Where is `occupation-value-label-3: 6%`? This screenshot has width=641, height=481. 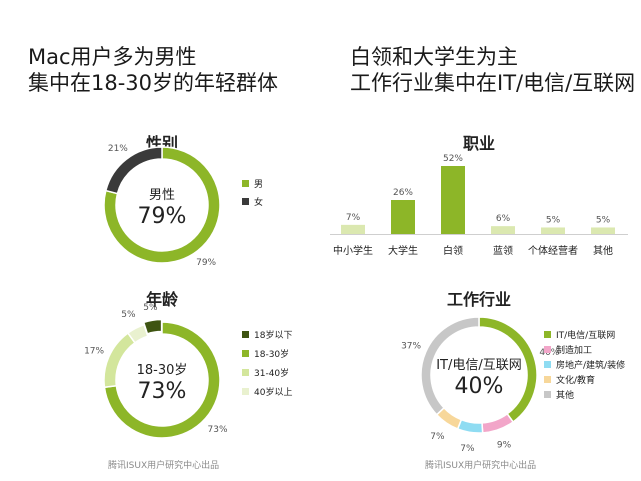
occupation-value-label-3: 6% is located at coordinates (503, 219).